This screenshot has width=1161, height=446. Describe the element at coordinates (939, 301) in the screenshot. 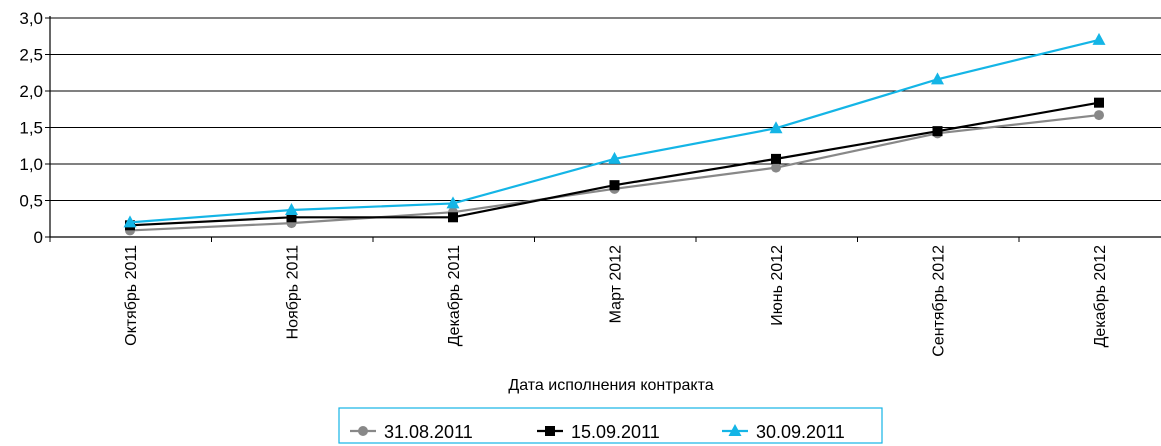

I see `x-tick-label: Сентябрь 2012` at that location.